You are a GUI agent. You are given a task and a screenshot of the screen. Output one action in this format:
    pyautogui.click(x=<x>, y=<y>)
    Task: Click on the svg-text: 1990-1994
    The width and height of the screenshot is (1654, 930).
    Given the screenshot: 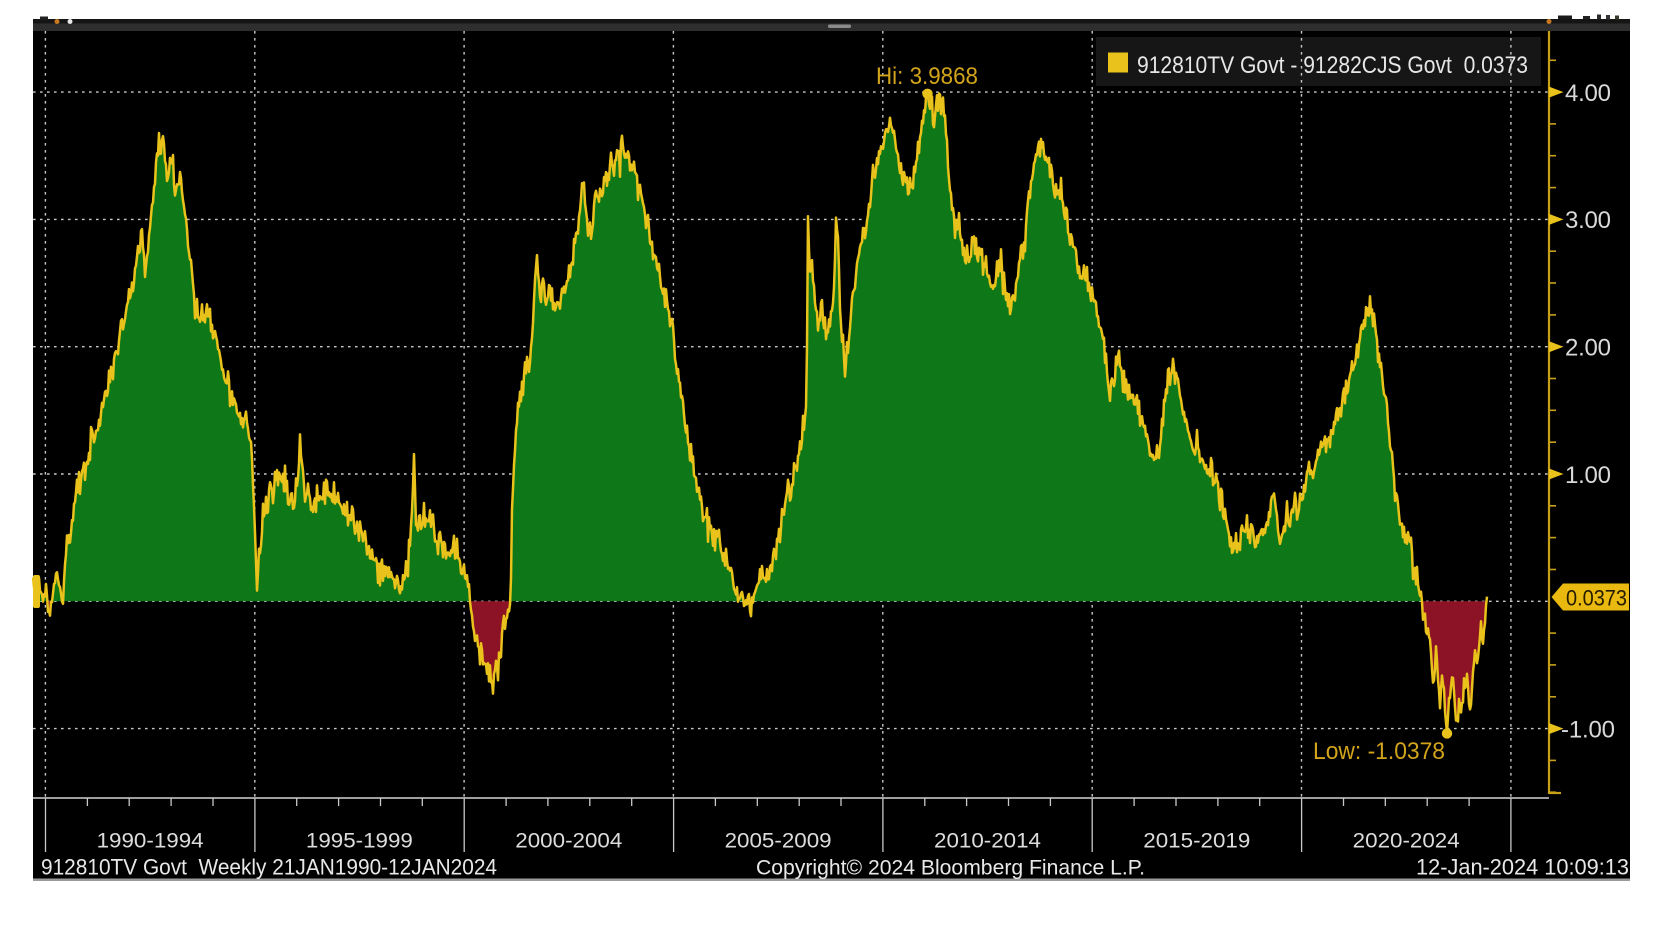 What is the action you would take?
    pyautogui.click(x=150, y=841)
    